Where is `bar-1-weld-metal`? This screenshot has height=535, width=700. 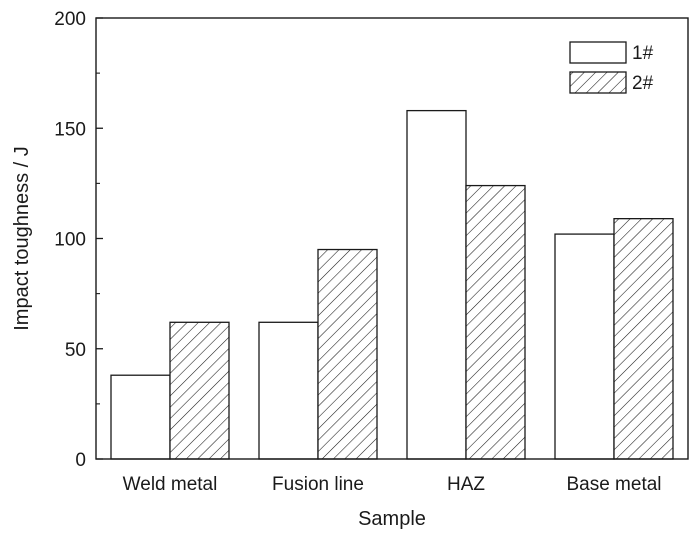
bar-1-weld-metal is located at coordinates (140, 417).